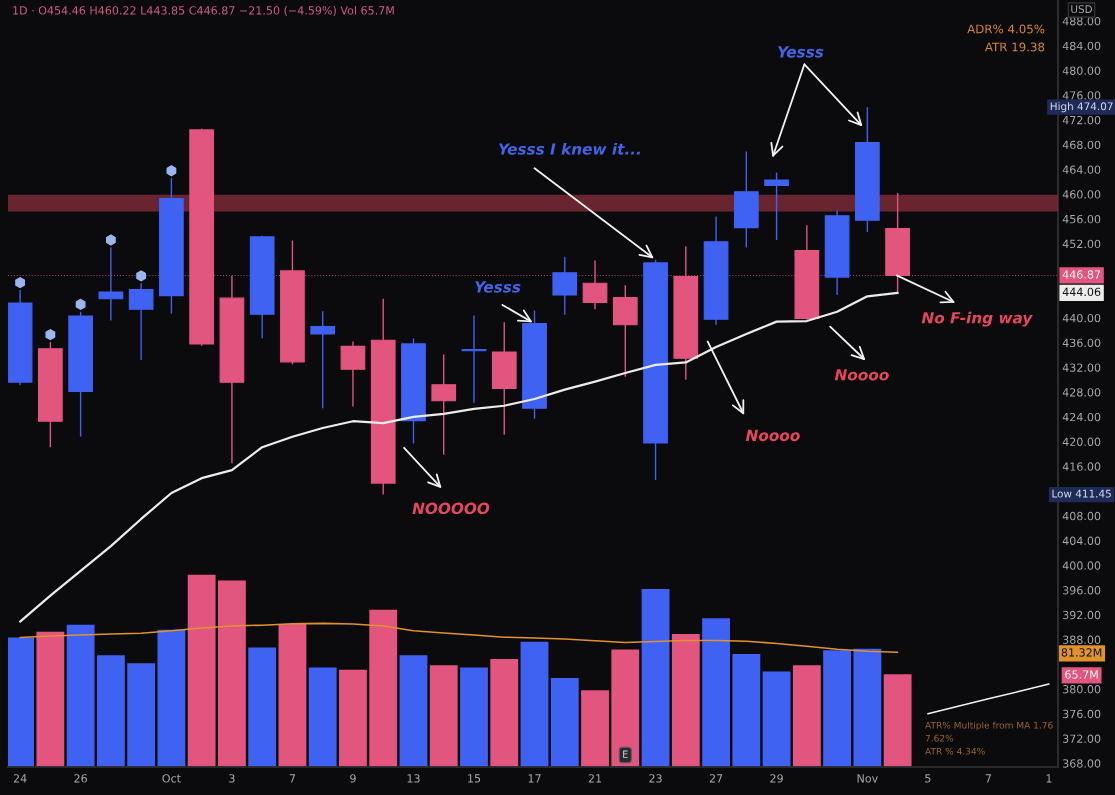  I want to click on x-tick-label: 27, so click(716, 778).